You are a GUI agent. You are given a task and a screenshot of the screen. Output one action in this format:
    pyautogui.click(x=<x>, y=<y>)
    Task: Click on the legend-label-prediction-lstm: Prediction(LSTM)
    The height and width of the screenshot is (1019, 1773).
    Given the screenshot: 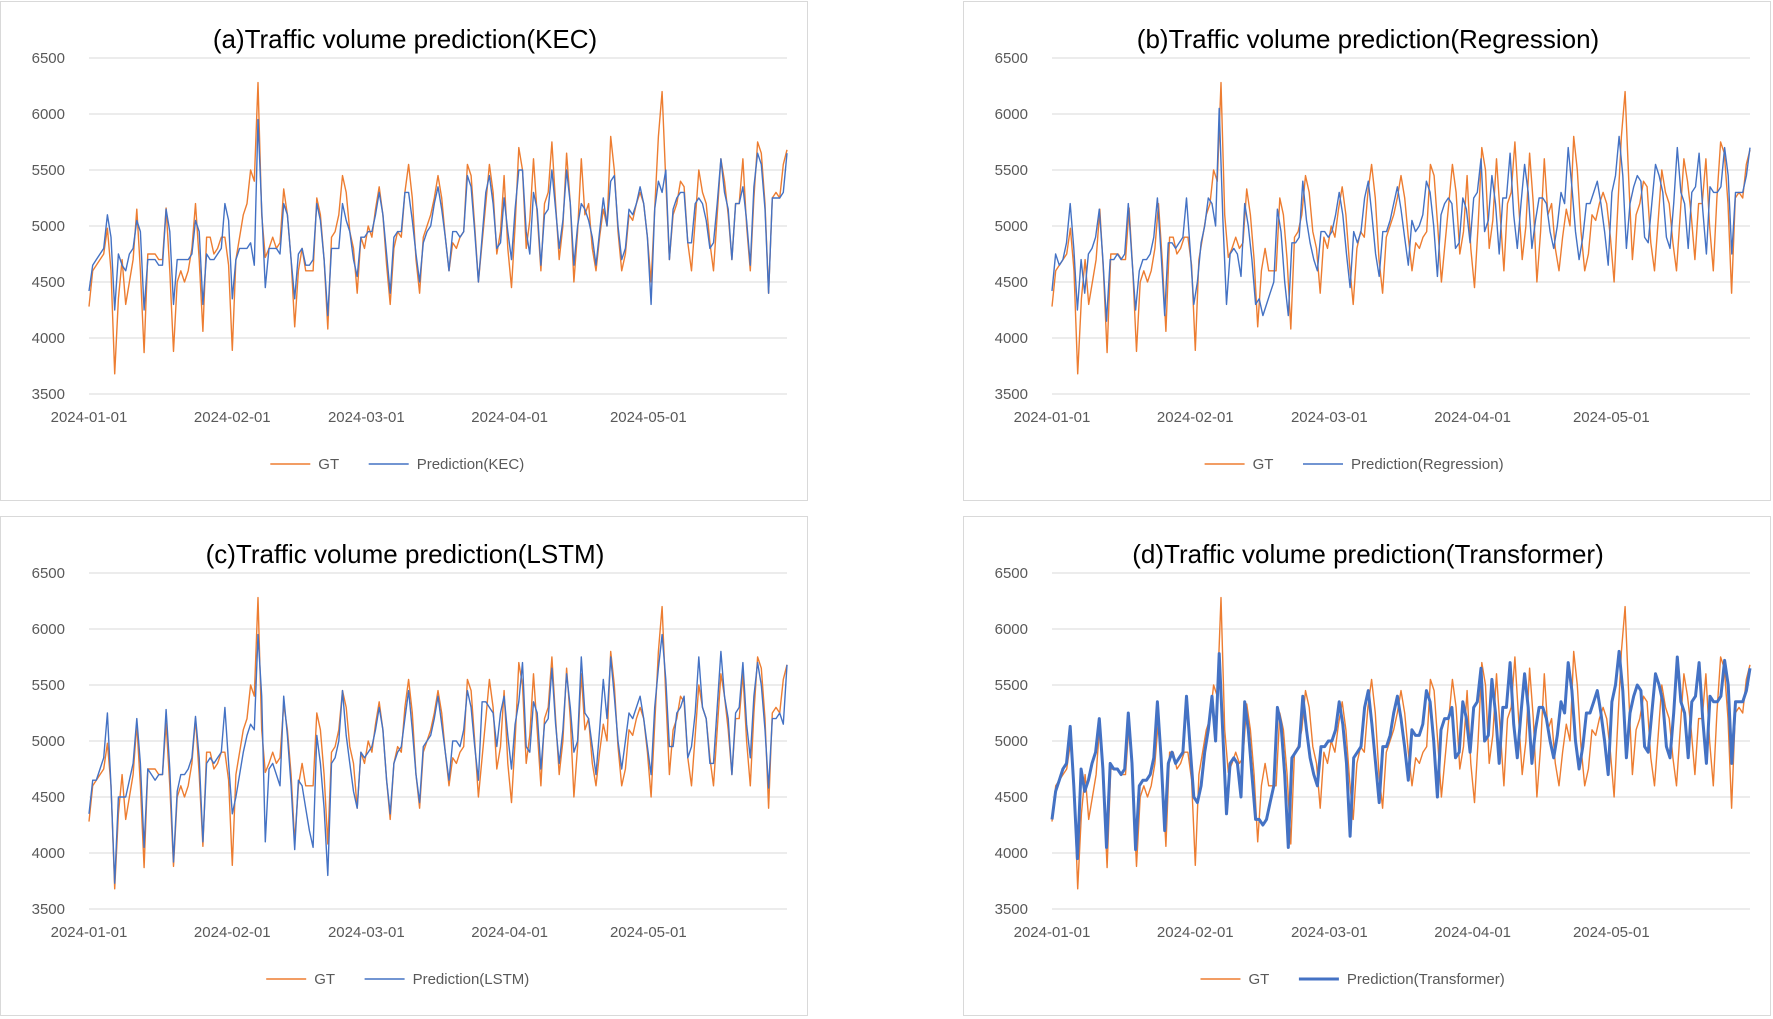 What is the action you would take?
    pyautogui.click(x=471, y=979)
    